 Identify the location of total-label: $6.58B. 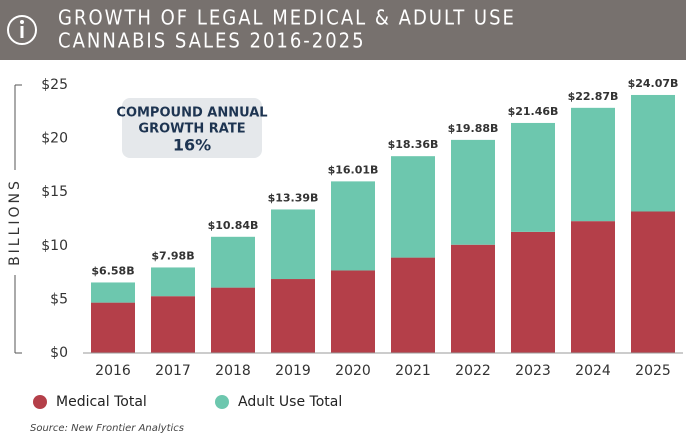
(112, 270).